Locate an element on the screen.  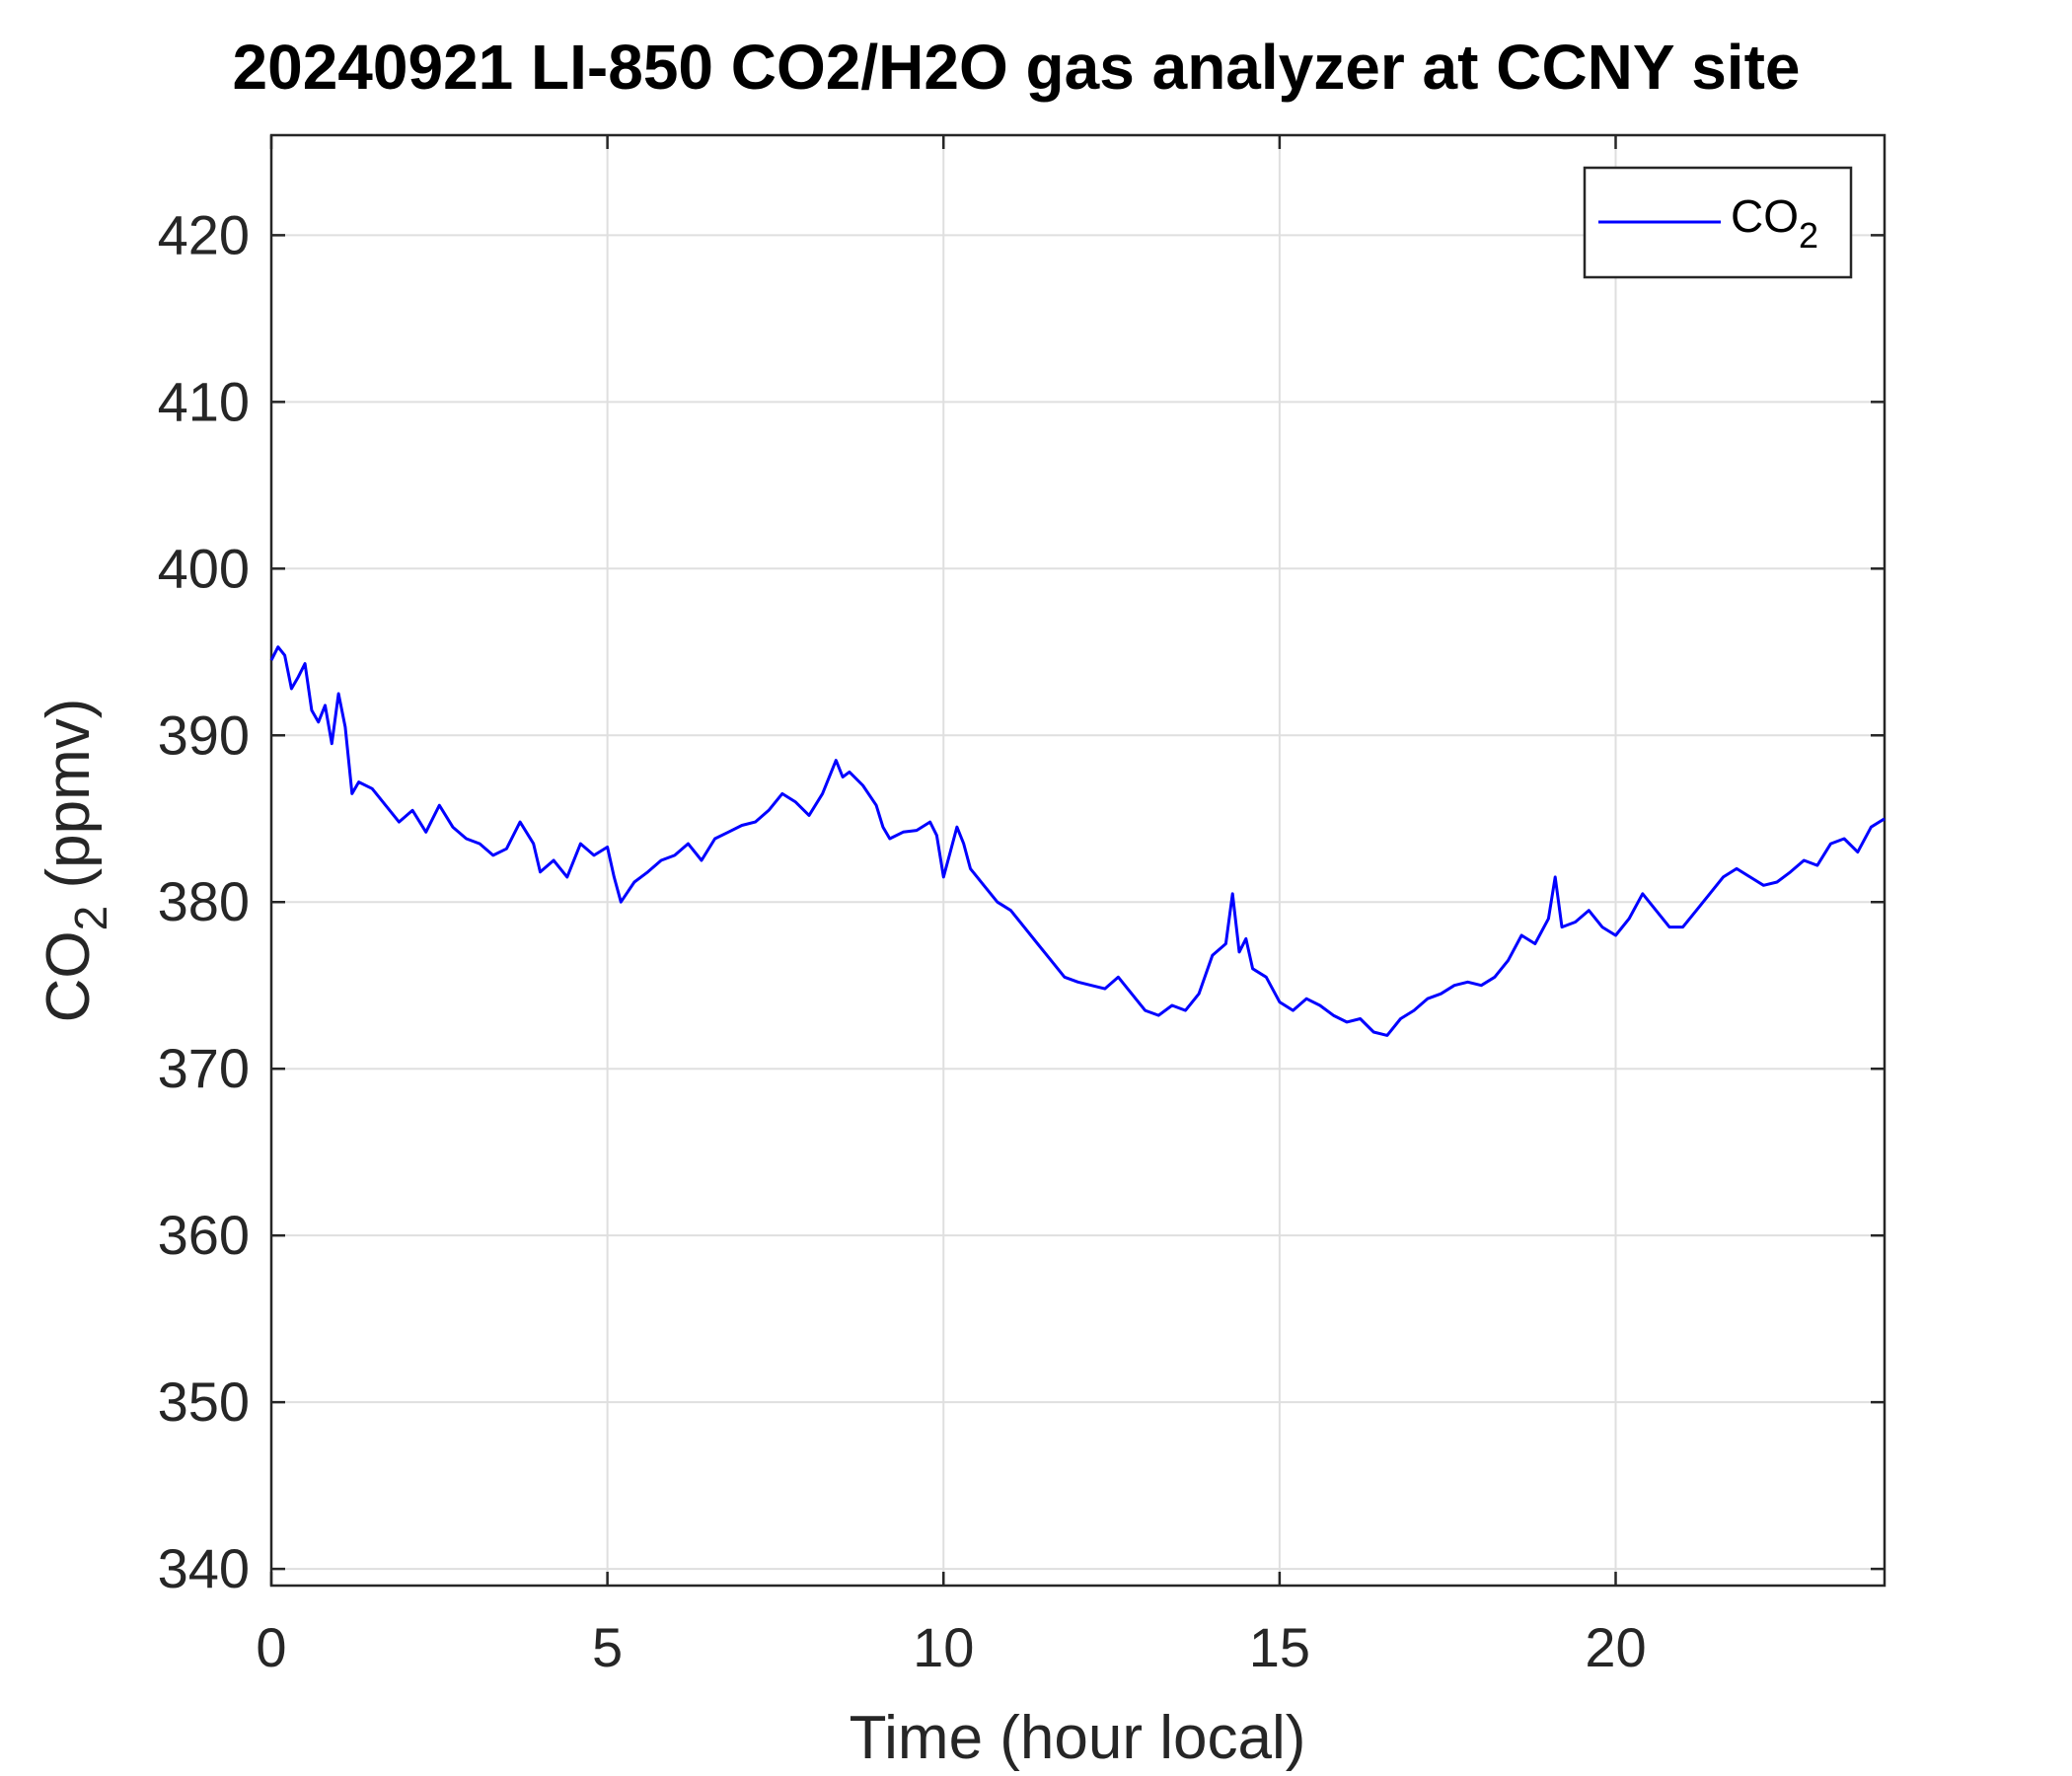
y-tick-label: 420 is located at coordinates (204, 234).